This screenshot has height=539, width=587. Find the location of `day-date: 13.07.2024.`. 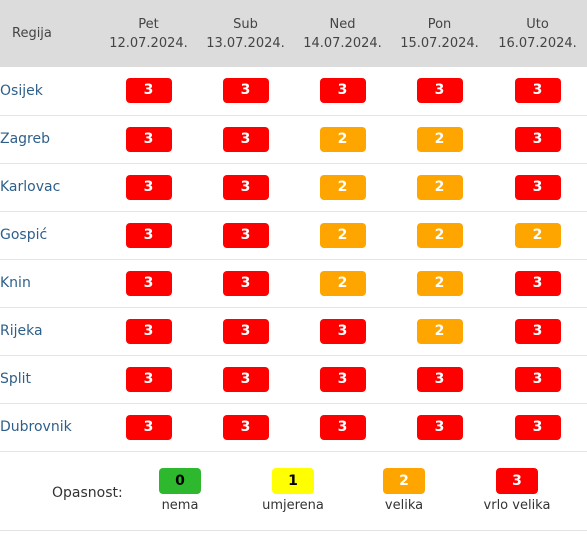

day-date: 13.07.2024. is located at coordinates (245, 43).